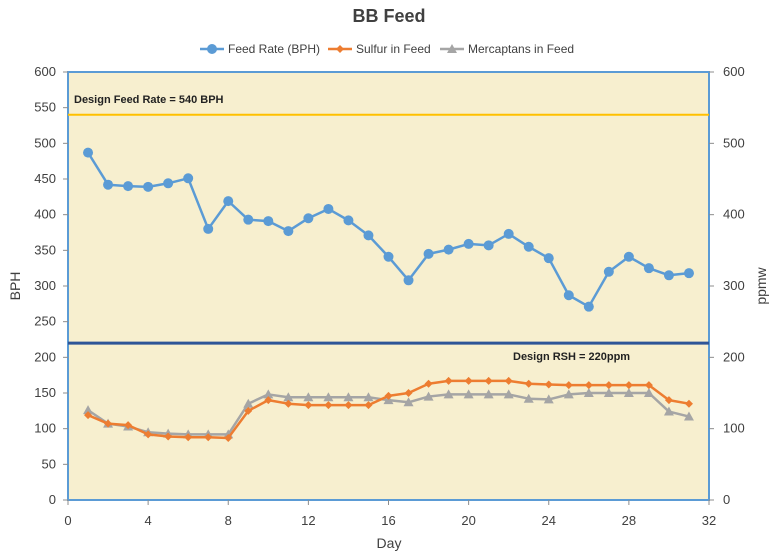 The image size is (779, 556). I want to click on legend-item-mercaptans: Mercaptans in Feed, so click(507, 49).